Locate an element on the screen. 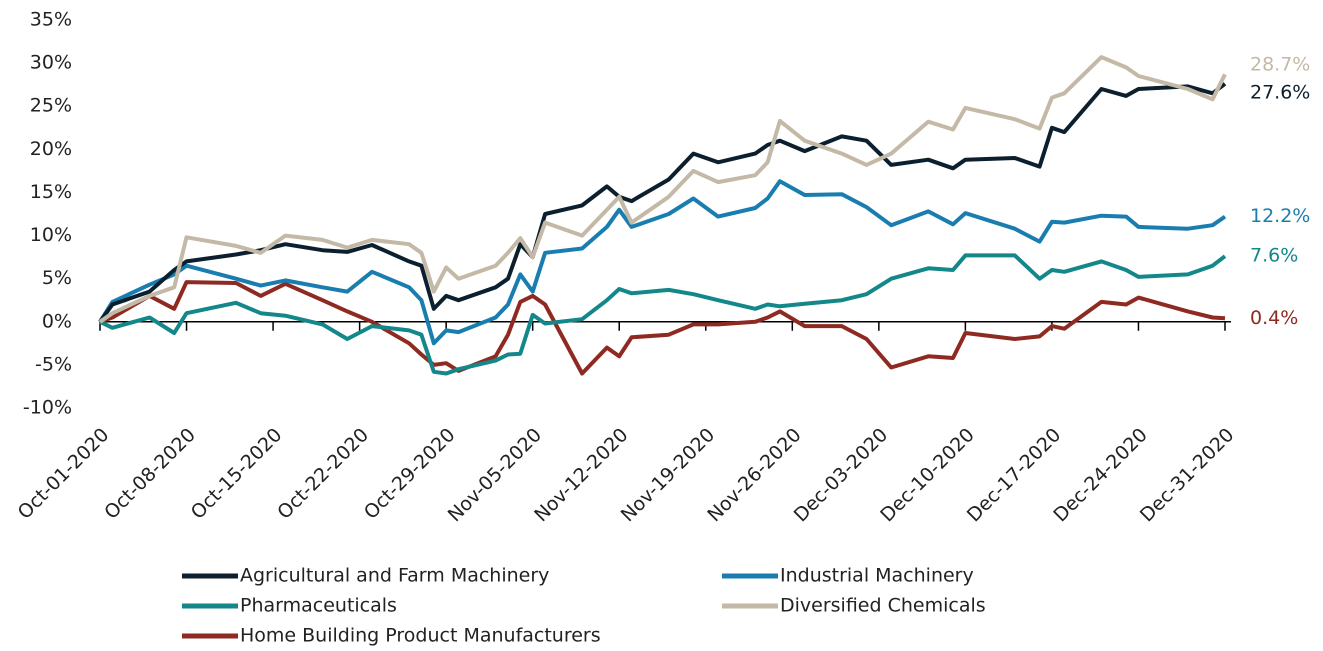 This screenshot has height=651, width=1323. end-label: 27.6% is located at coordinates (1280, 93).